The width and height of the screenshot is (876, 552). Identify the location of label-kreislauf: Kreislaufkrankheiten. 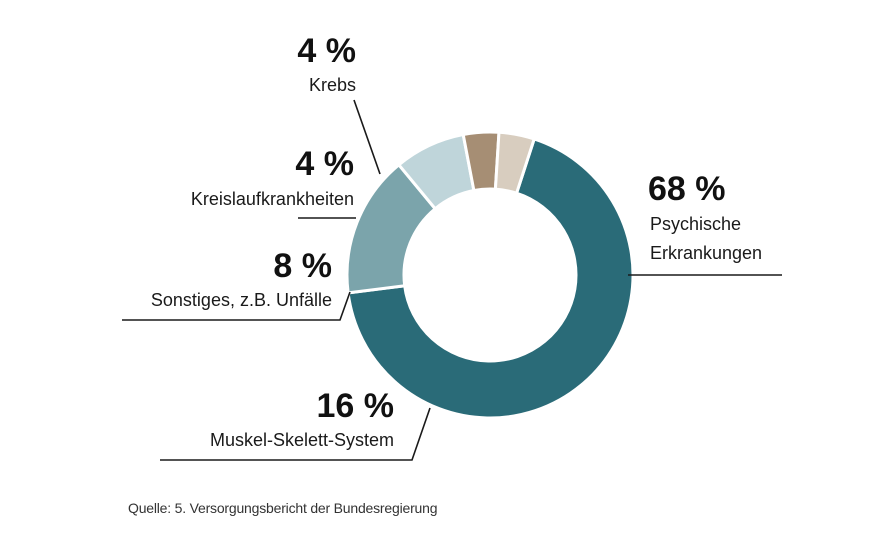
(272, 199).